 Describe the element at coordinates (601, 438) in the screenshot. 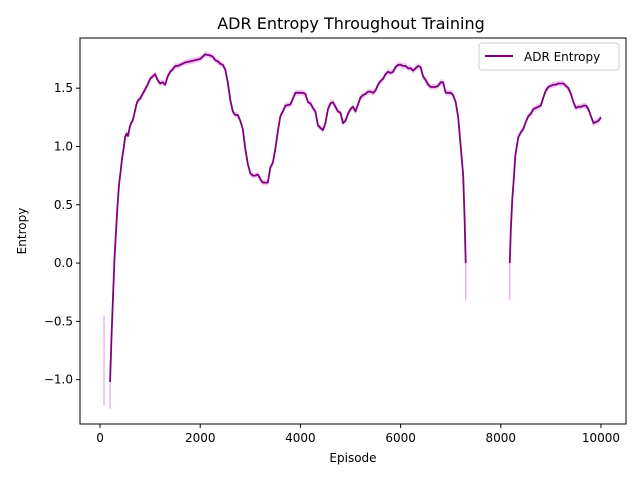

I see `x-tick-label: 10000` at that location.